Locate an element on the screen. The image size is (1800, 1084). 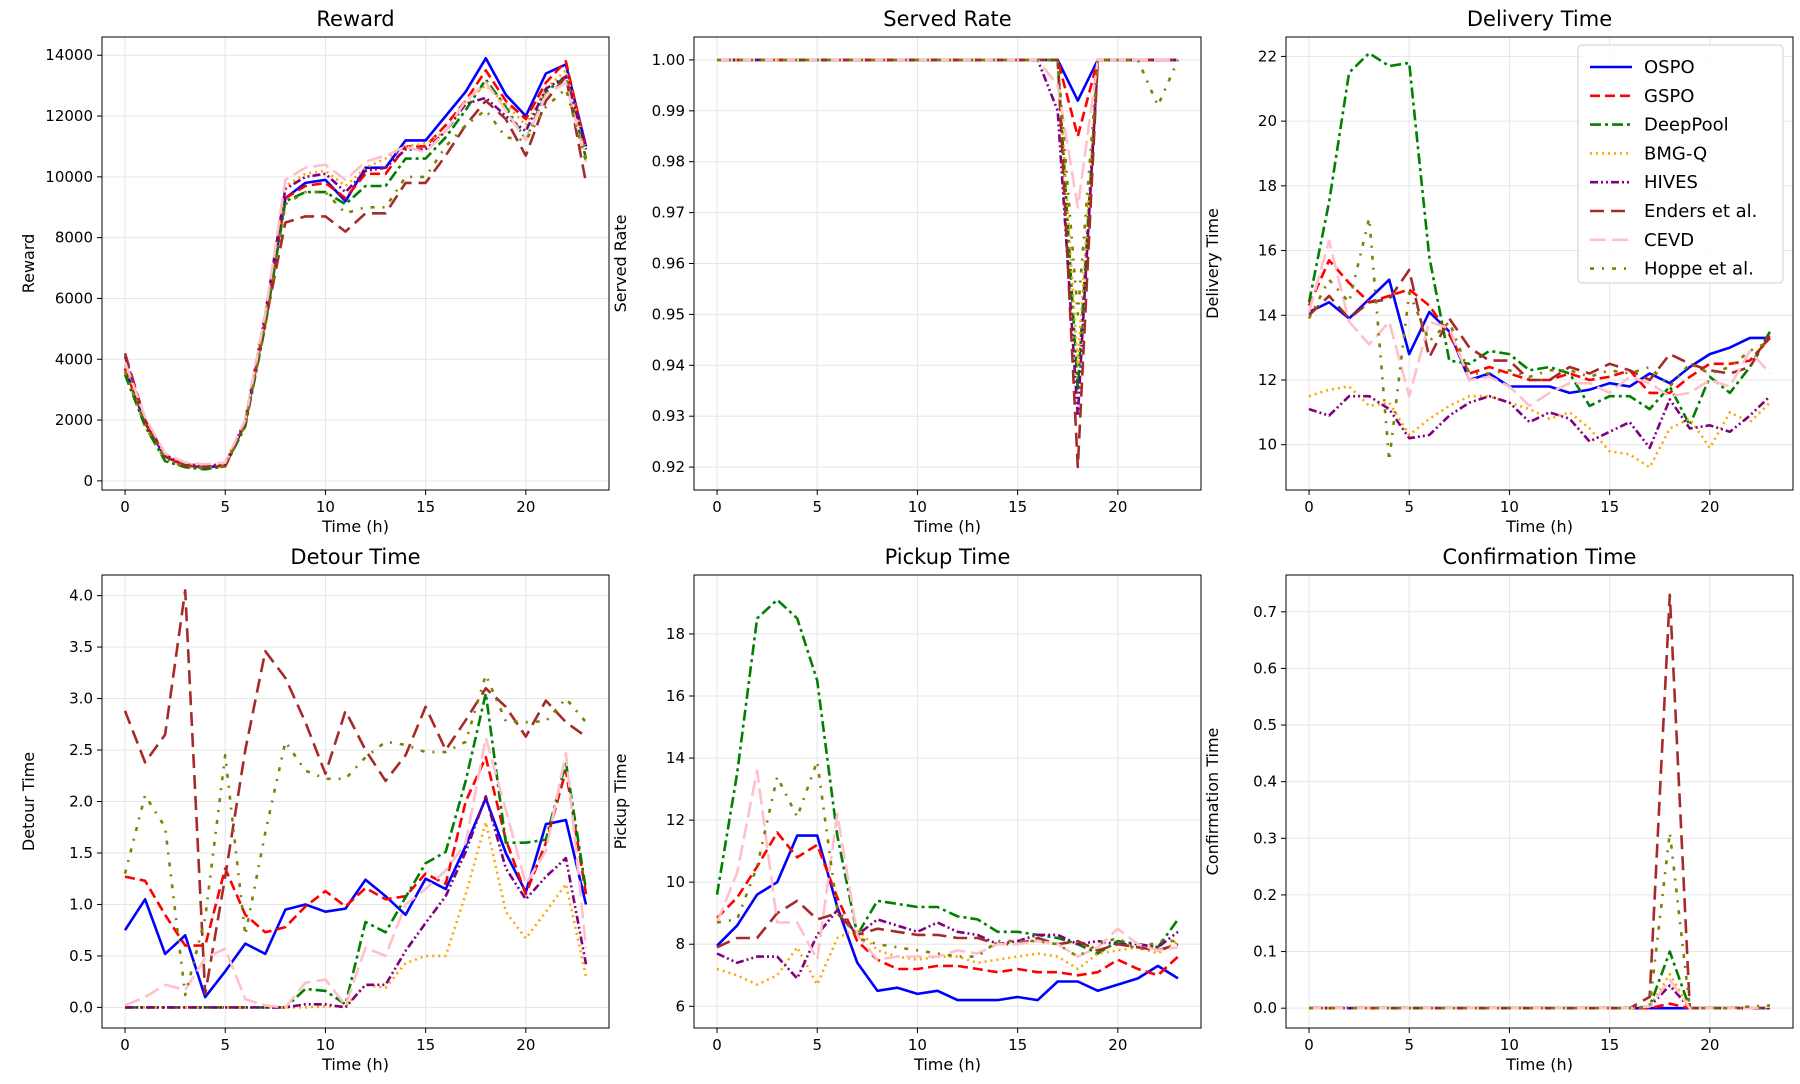
panel-title: Confirmation Time is located at coordinates (1540, 557).